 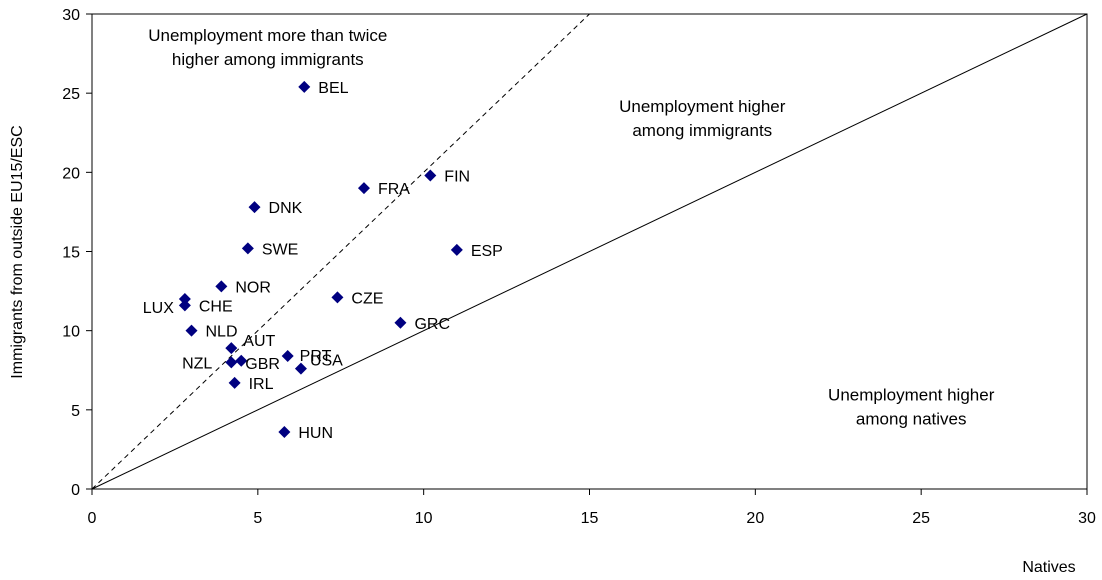 What do you see at coordinates (315, 433) in the screenshot?
I see `data-label-hun: HUN` at bounding box center [315, 433].